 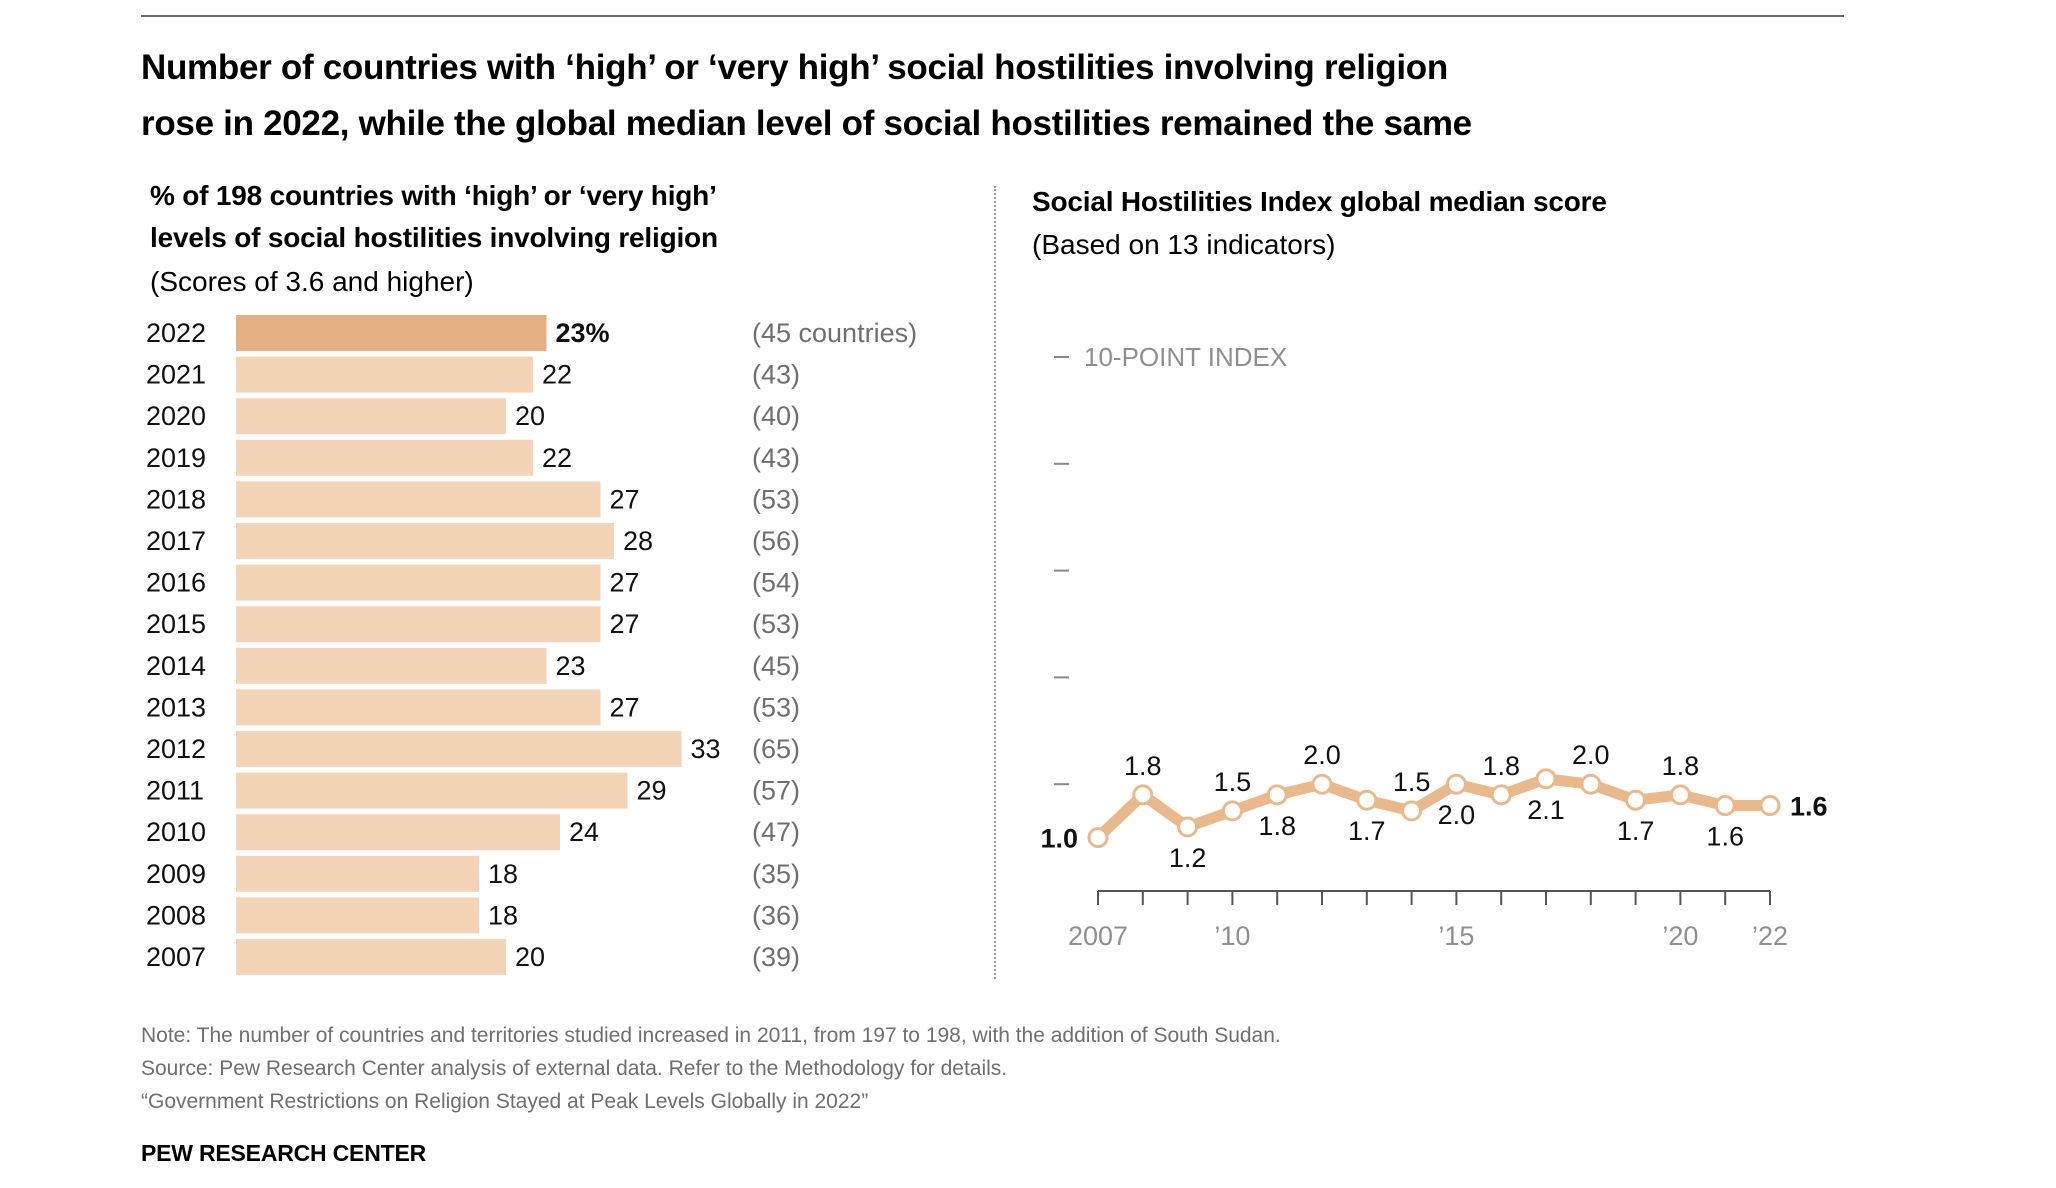 What do you see at coordinates (1636, 800) in the screenshot?
I see `data-point-2019` at bounding box center [1636, 800].